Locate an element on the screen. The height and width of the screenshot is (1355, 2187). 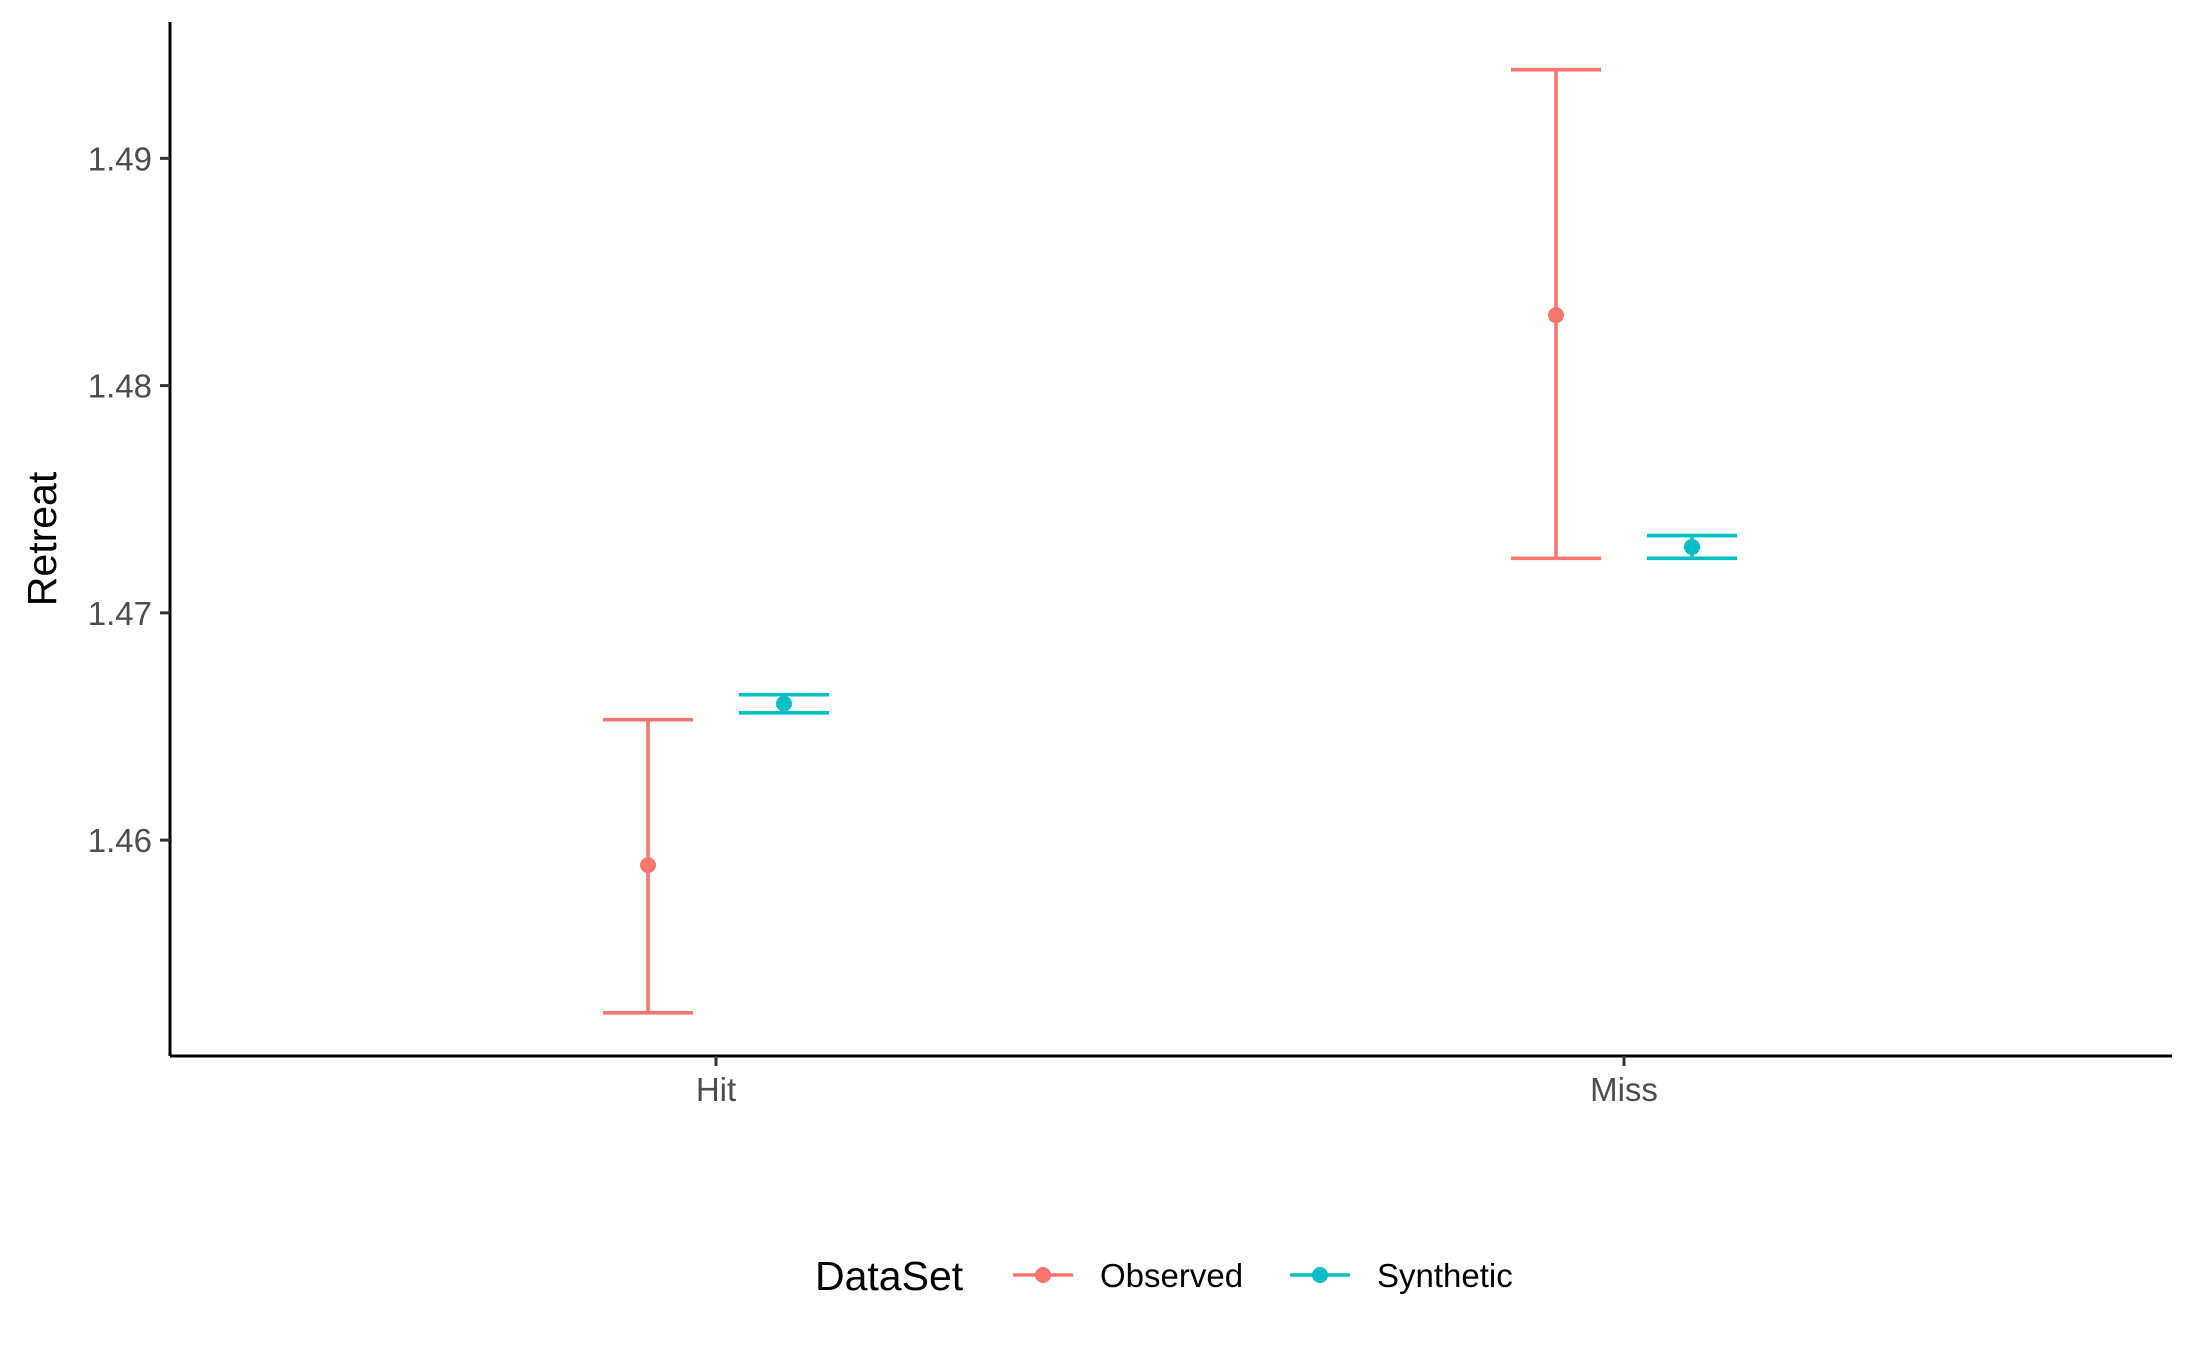
point-observed-hit is located at coordinates (648, 865).